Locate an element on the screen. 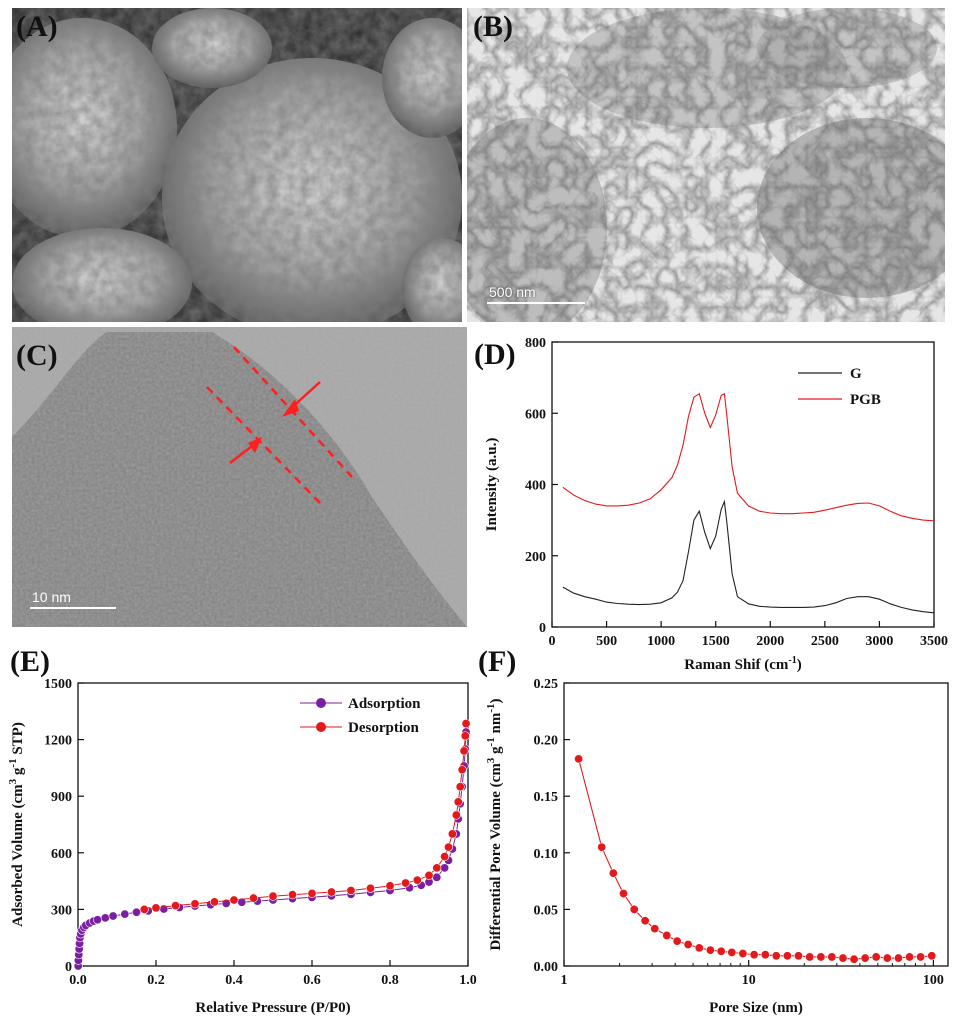 This screenshot has height=1024, width=957. x-tick-label: 0.2 is located at coordinates (156, 980).